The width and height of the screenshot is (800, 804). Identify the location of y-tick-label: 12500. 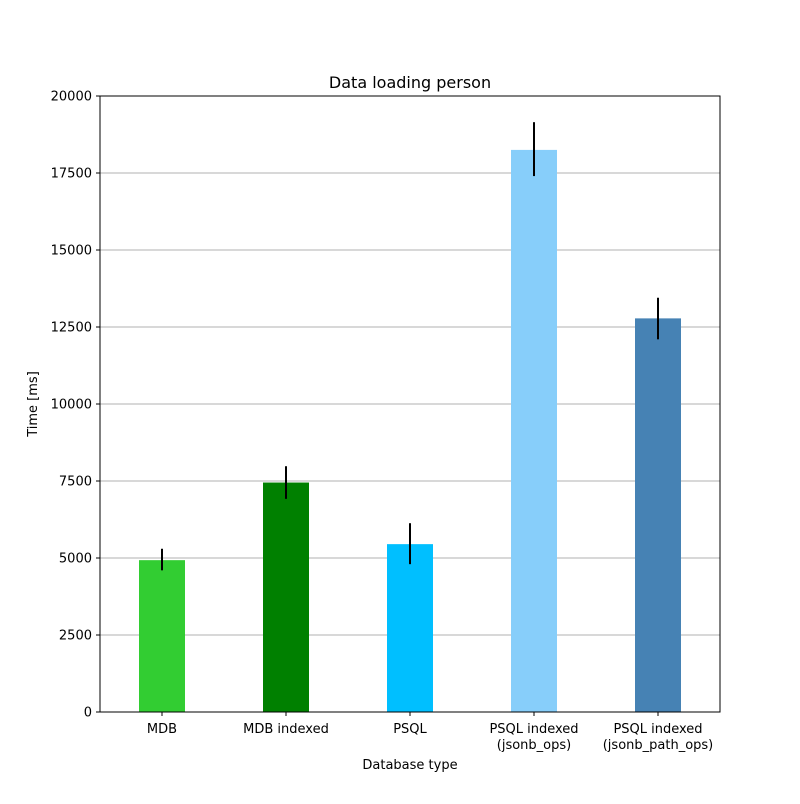
(71, 328).